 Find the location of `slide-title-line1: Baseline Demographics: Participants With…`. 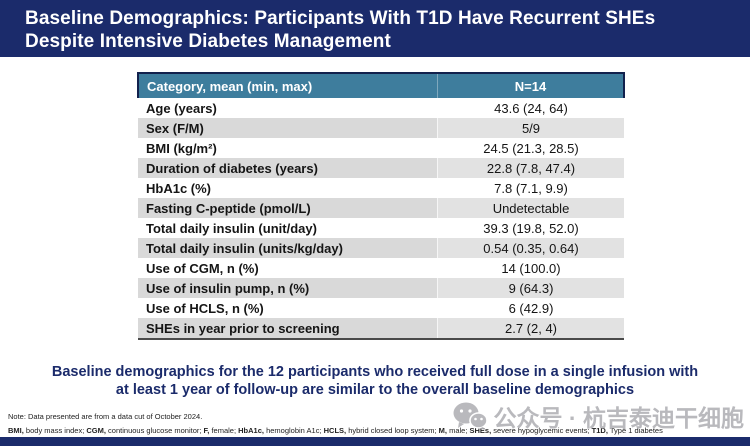

slide-title-line1: Baseline Demographics: Participants With… is located at coordinates (340, 18).